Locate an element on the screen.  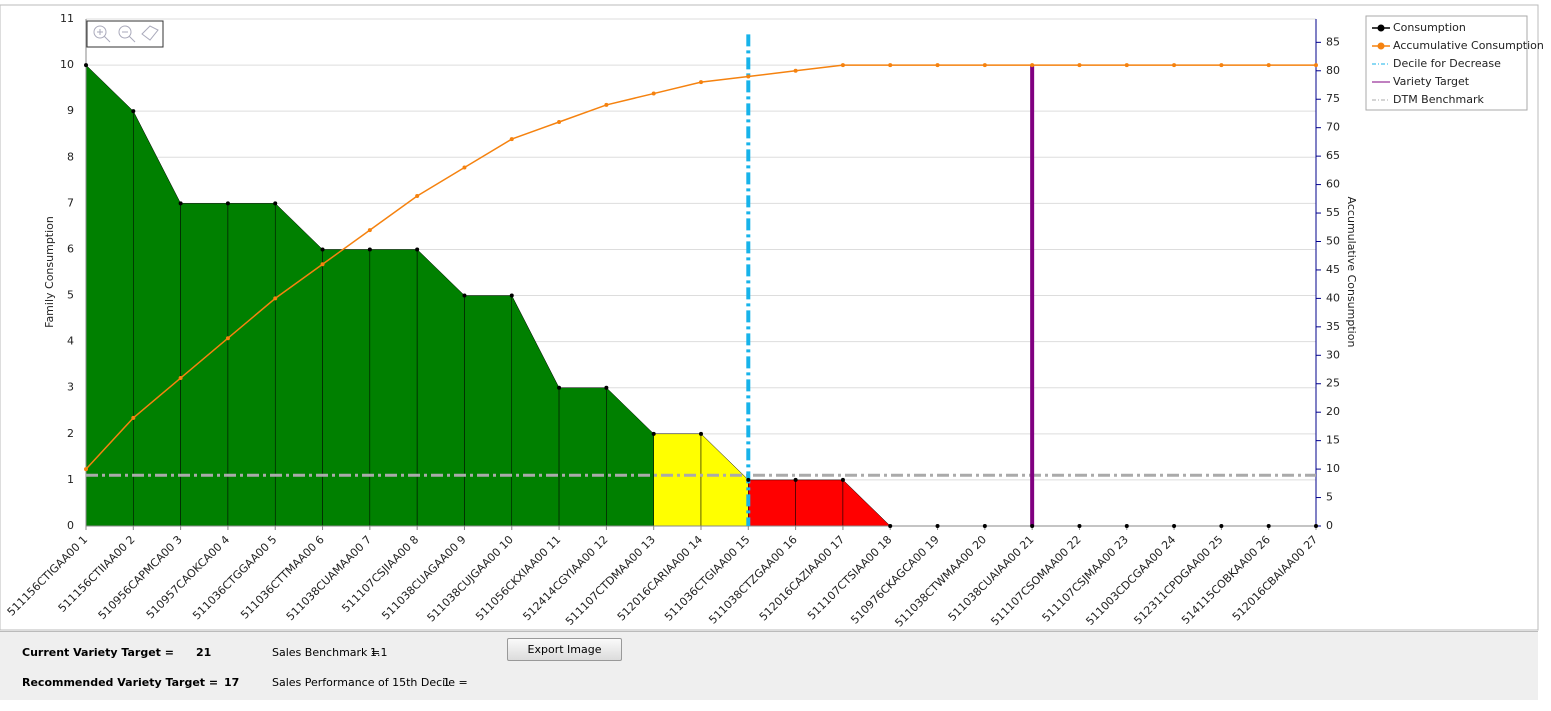
legend-label: DTM Benchmark is located at coordinates (1438, 99).